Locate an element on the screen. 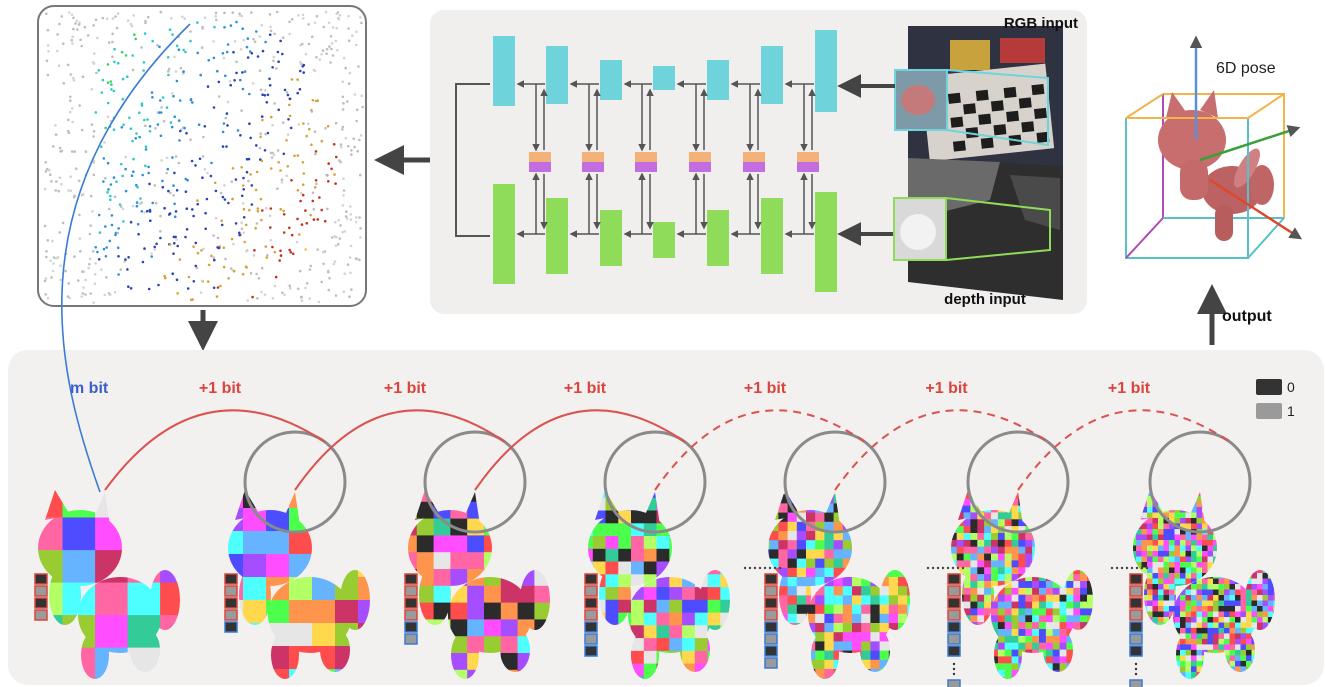 The width and height of the screenshot is (1325, 687). rgb-photo-icon is located at coordinates (978, 96).